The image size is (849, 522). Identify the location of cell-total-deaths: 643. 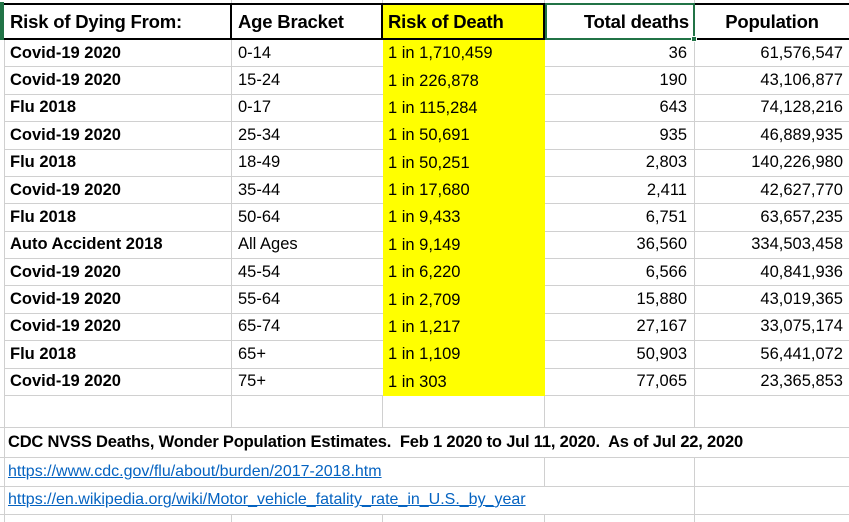
(620, 108).